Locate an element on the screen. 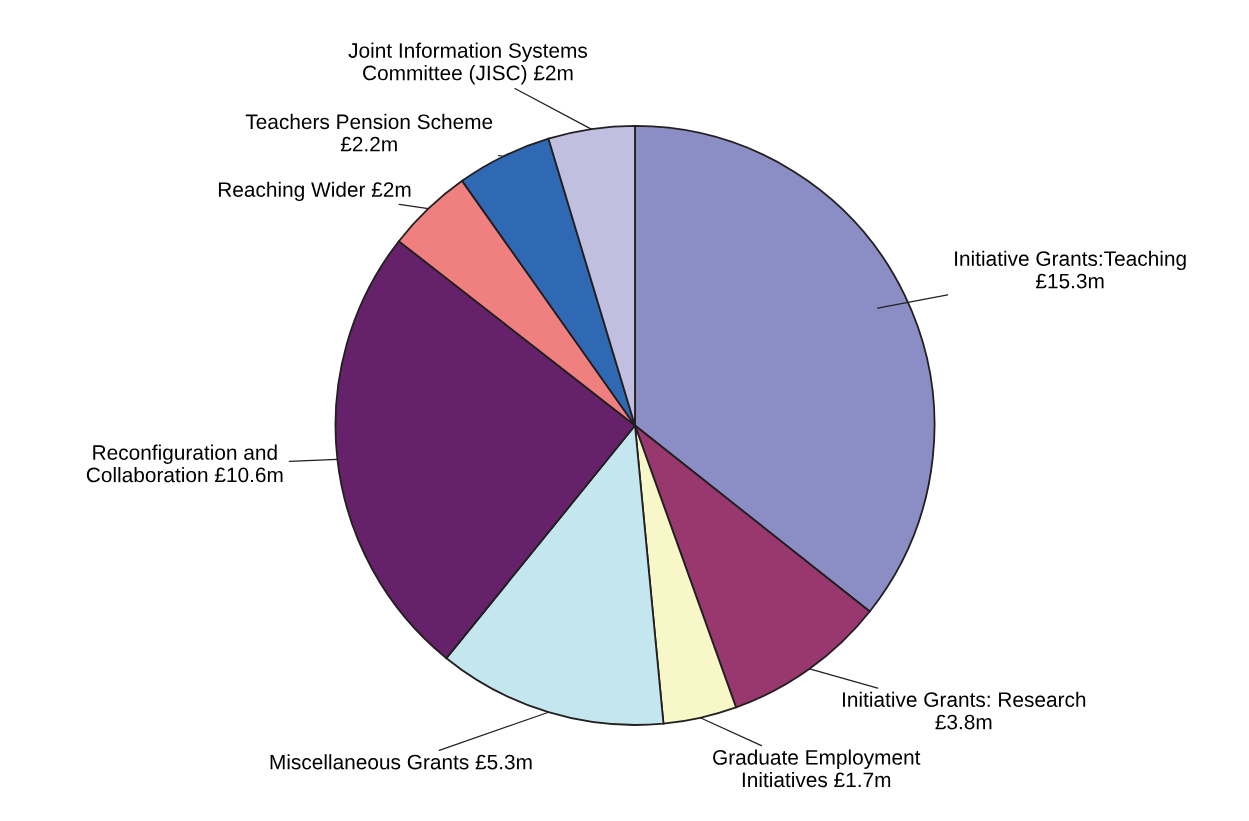  data-label: £3.8m is located at coordinates (963, 722).